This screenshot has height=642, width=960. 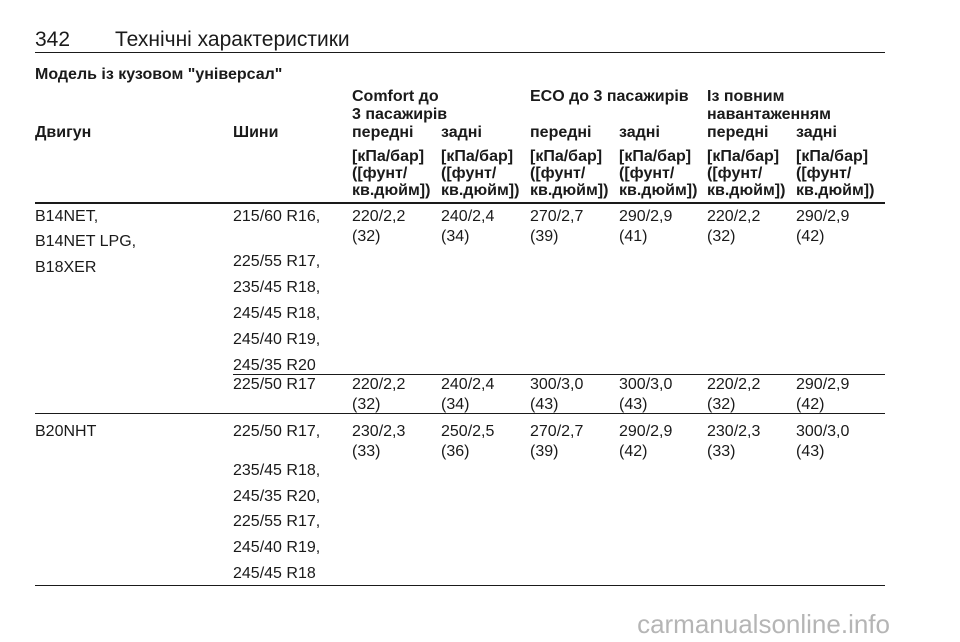 What do you see at coordinates (460, 203) in the screenshot?
I see `header-thick-rule` at bounding box center [460, 203].